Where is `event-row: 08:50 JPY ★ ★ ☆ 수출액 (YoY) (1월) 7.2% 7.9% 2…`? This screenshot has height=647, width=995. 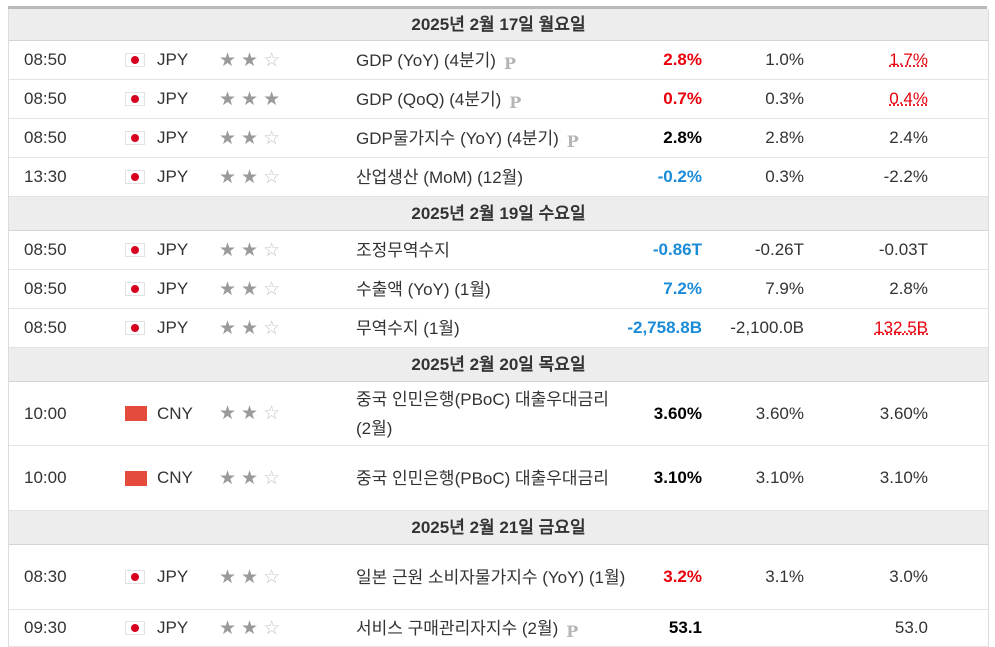 event-row: 08:50 JPY ★ ★ ☆ 수출액 (YoY) (1월) 7.2% 7.9% 2… is located at coordinates (498, 289).